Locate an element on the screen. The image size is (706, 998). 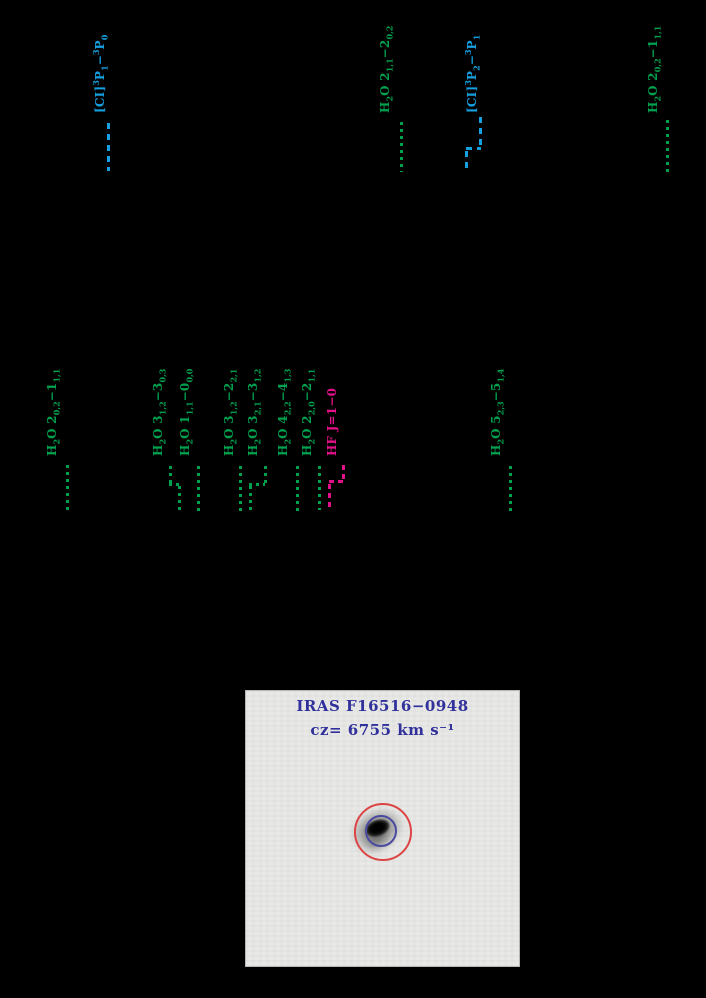
marker-line-h2o-1229-seg1 is located at coordinates (319, 488).